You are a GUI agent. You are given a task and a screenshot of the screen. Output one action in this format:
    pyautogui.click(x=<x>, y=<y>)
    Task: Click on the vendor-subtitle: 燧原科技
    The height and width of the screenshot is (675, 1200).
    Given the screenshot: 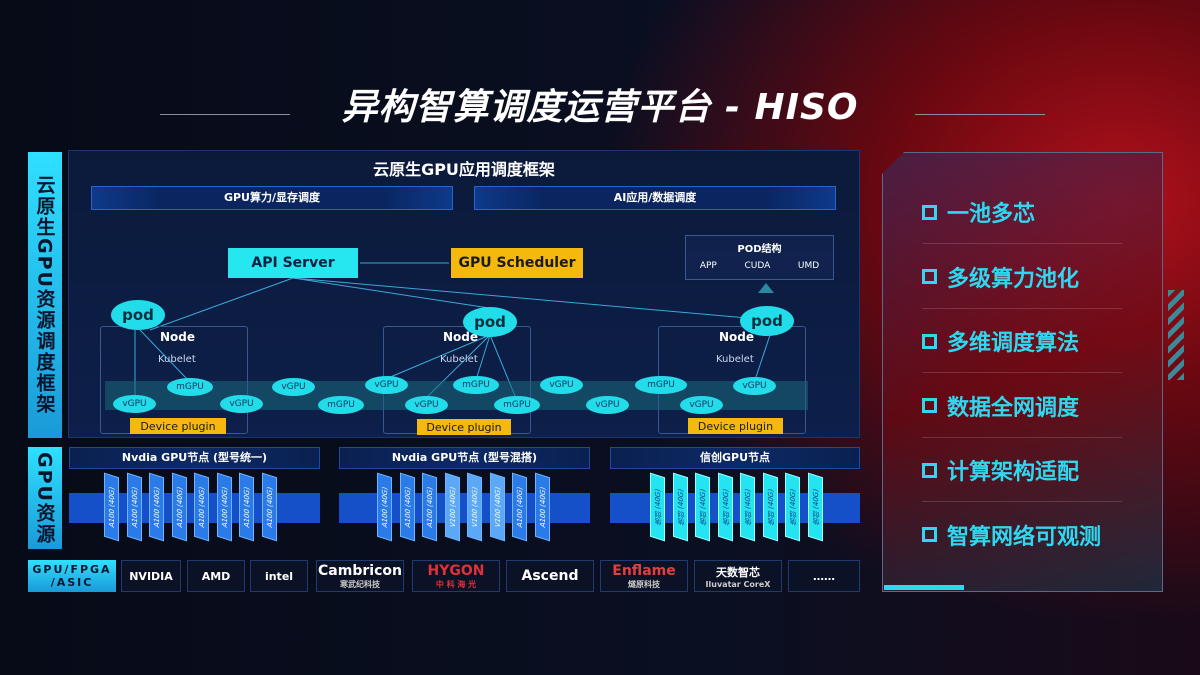 What is the action you would take?
    pyautogui.click(x=644, y=584)
    